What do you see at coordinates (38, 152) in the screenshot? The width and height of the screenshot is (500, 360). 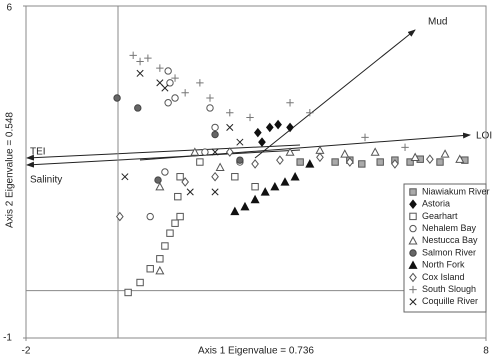 I see `annotation: TEI` at bounding box center [38, 152].